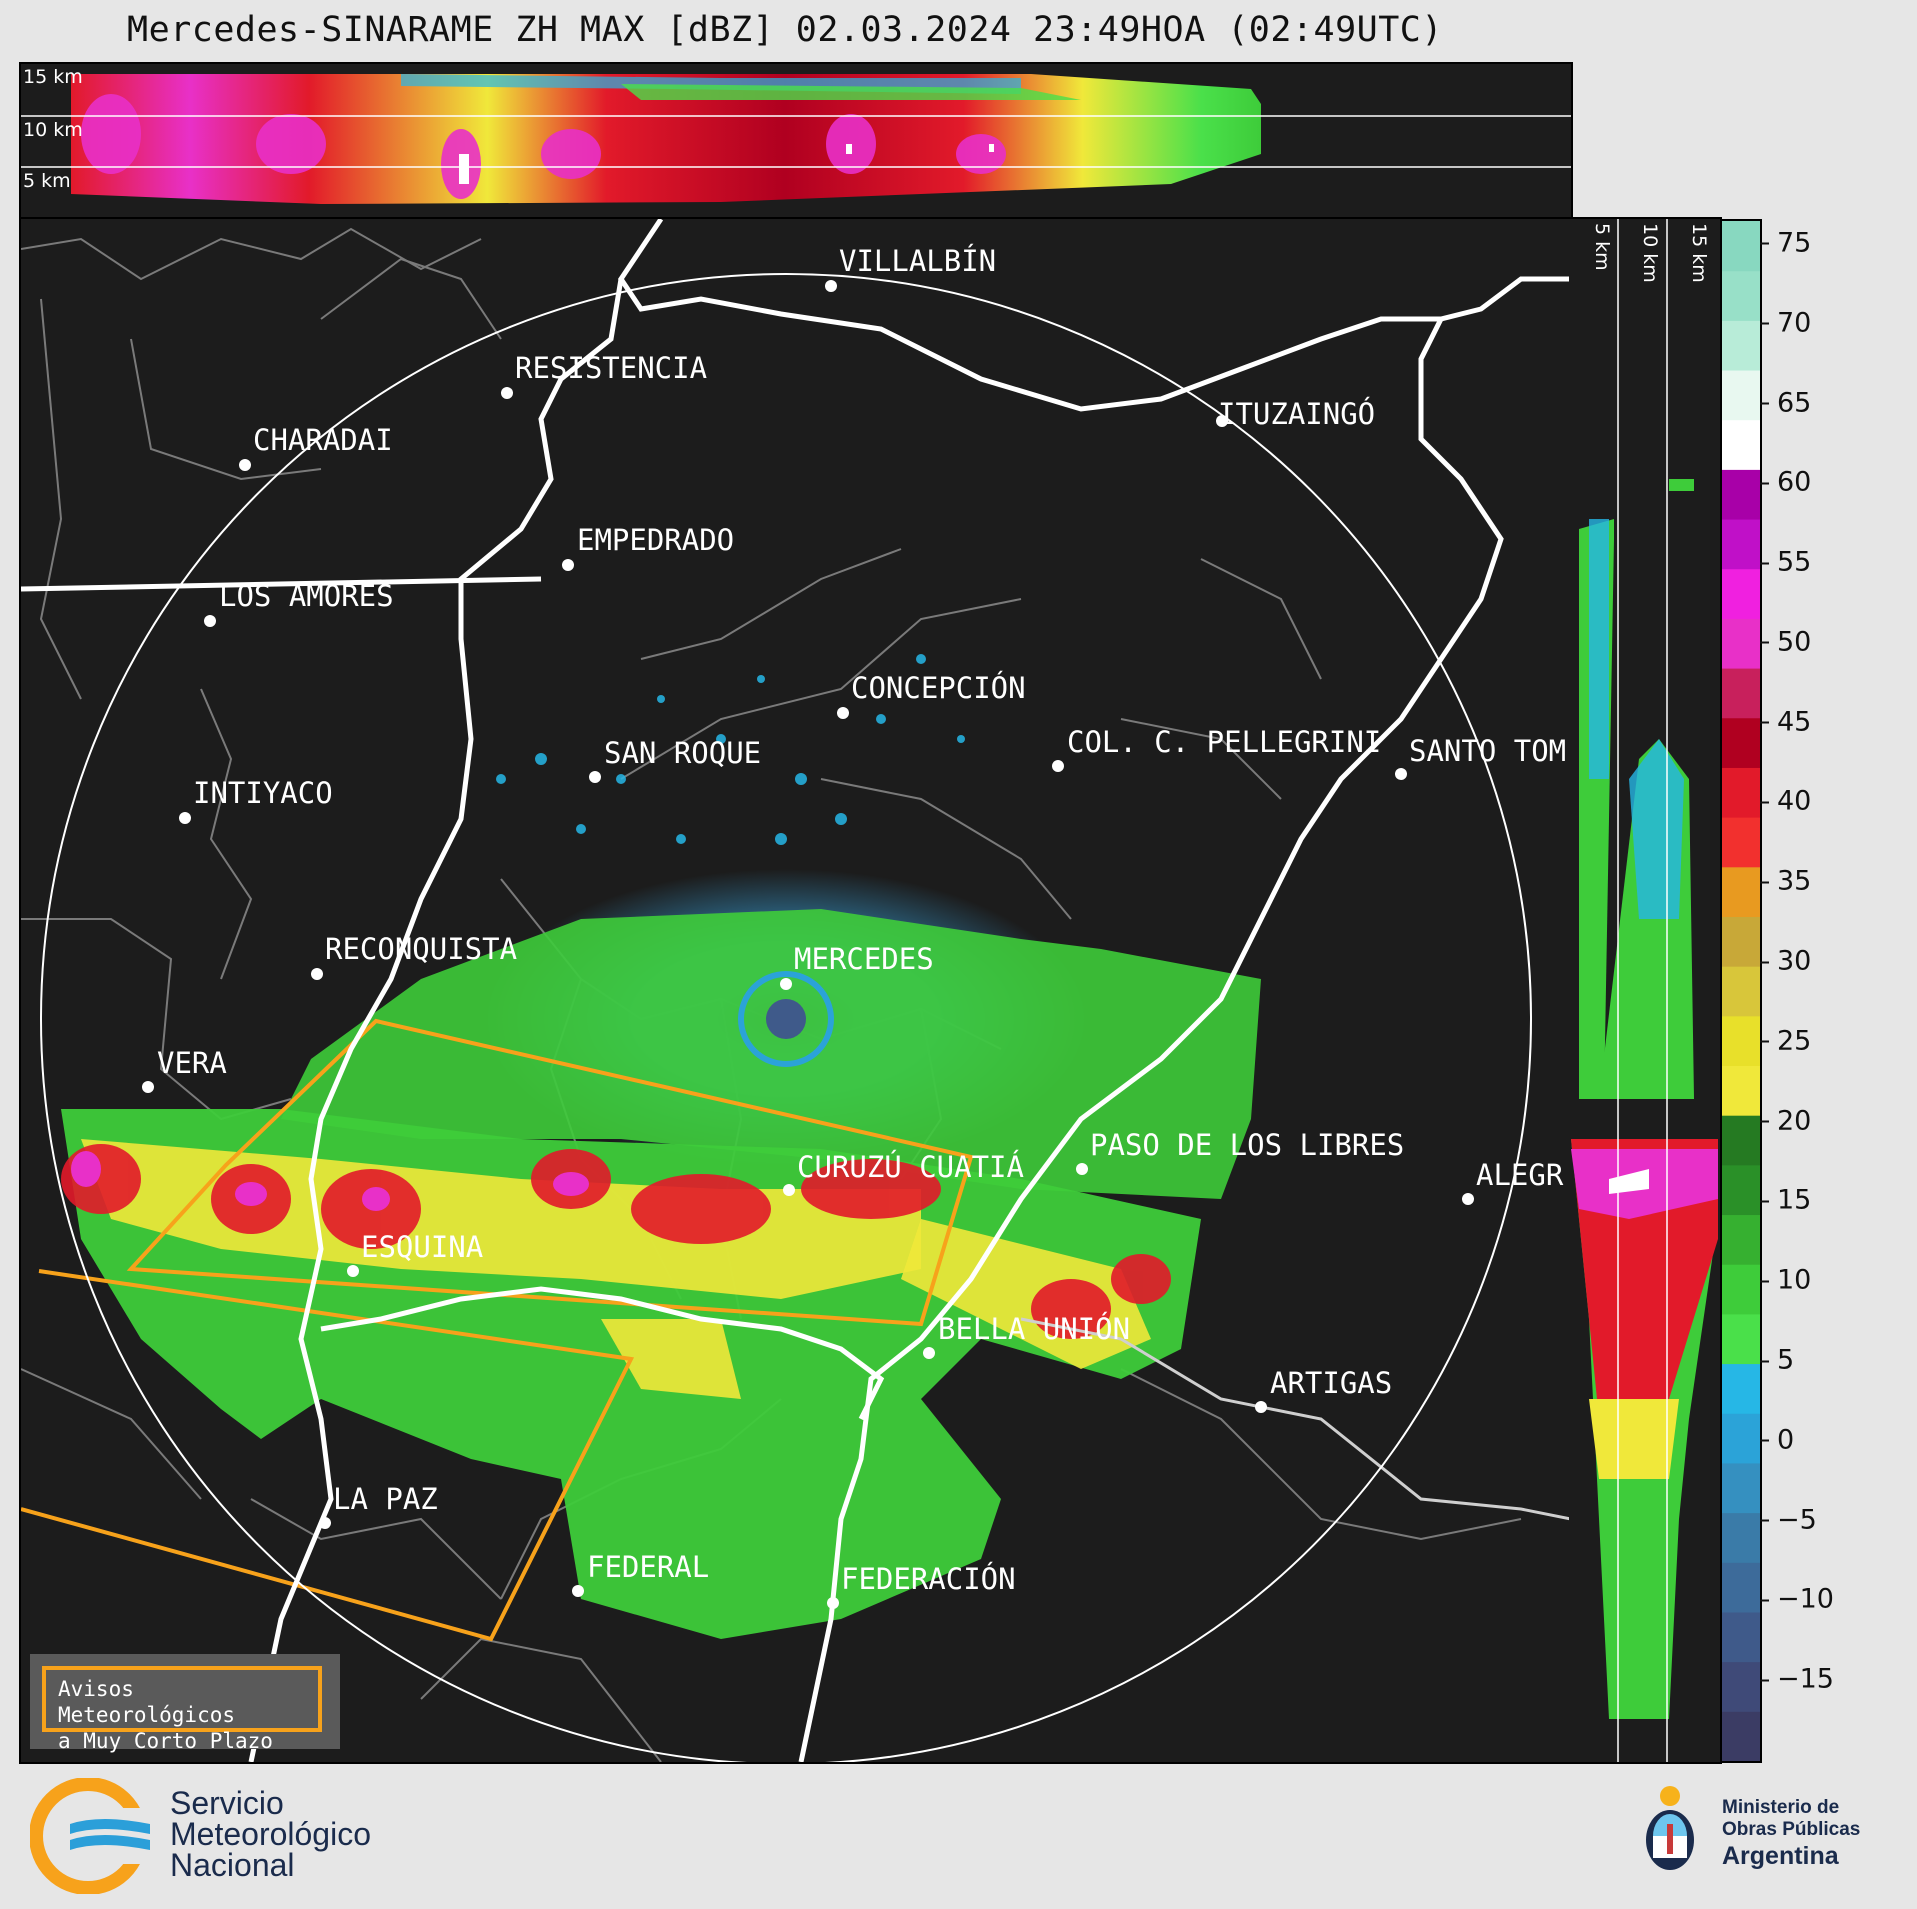  What do you see at coordinates (1488, 751) in the screenshot?
I see `city-label-santo-tome: SANTO TOM` at bounding box center [1488, 751].